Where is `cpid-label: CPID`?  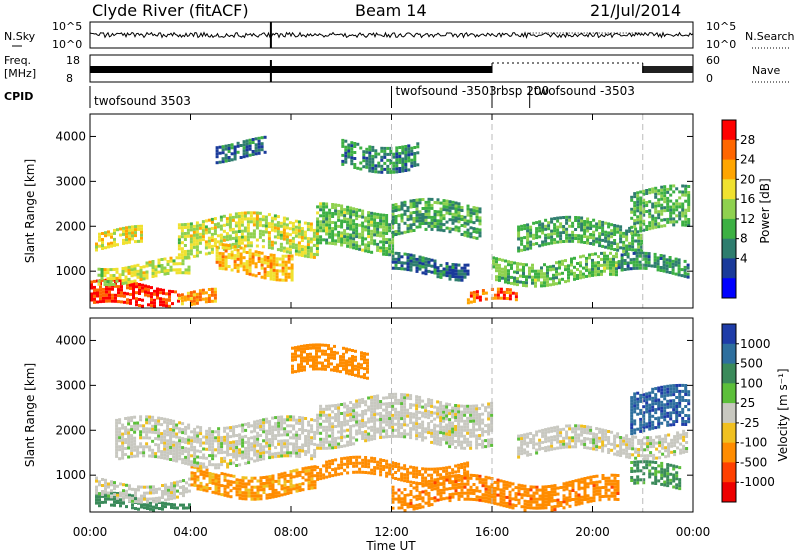
cpid-label: CPID is located at coordinates (18, 96).